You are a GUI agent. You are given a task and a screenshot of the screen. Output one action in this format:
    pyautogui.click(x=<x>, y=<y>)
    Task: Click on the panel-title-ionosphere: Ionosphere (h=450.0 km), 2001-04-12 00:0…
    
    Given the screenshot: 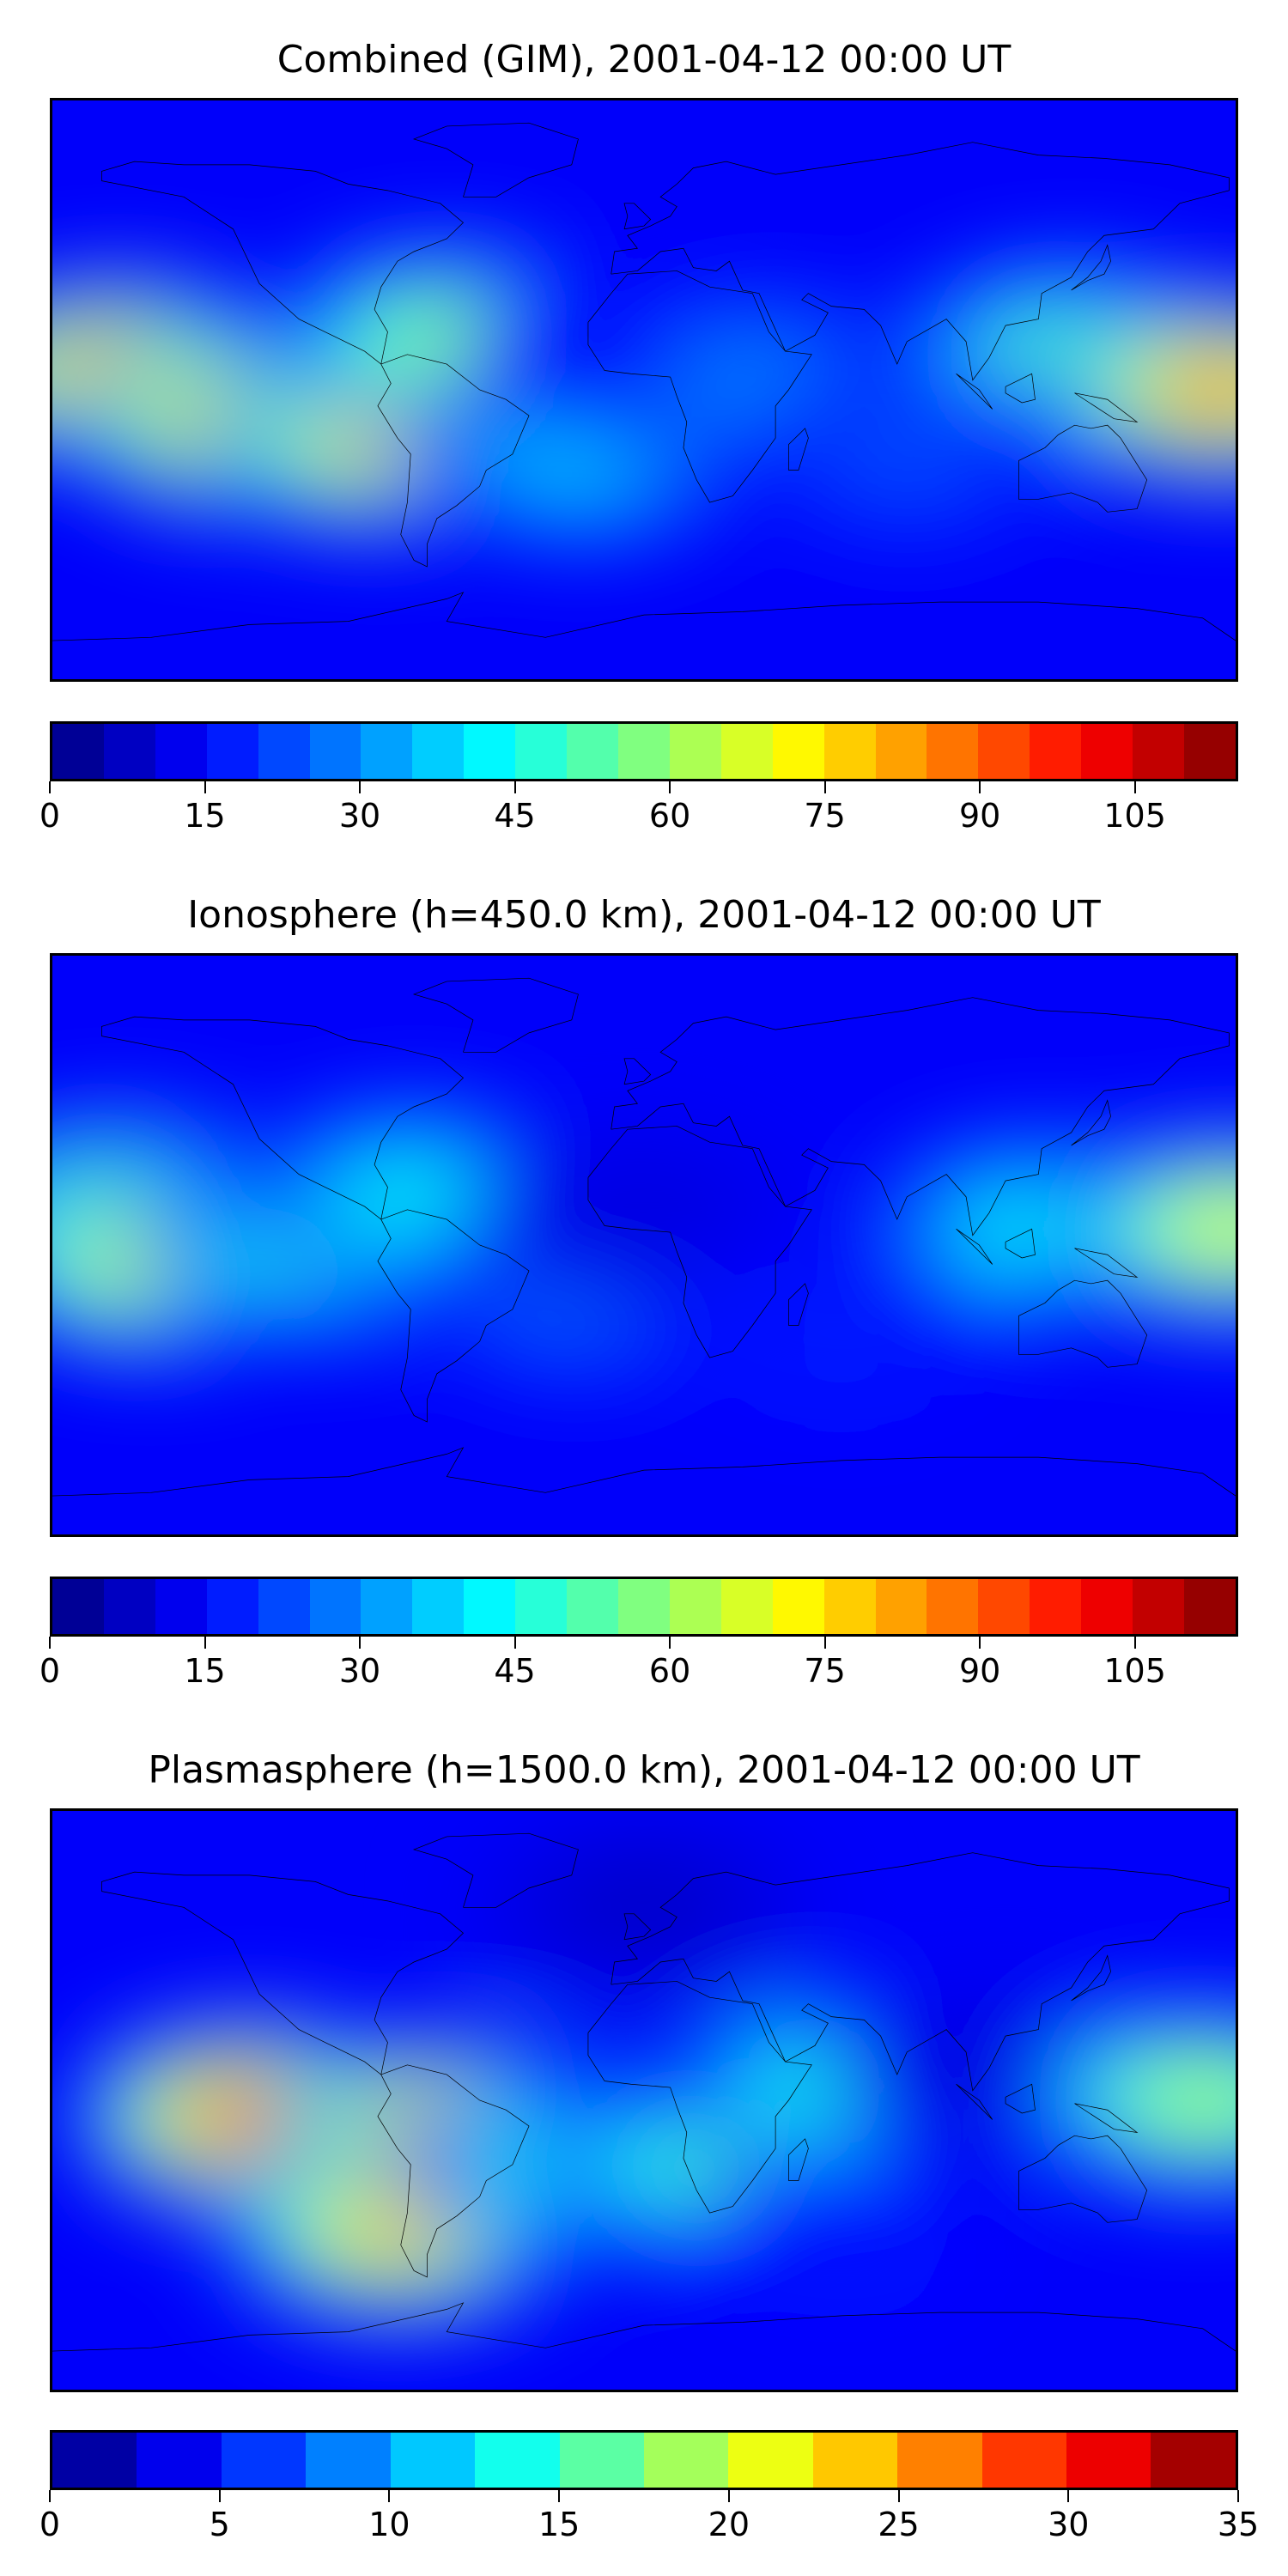 What is the action you would take?
    pyautogui.click(x=644, y=915)
    